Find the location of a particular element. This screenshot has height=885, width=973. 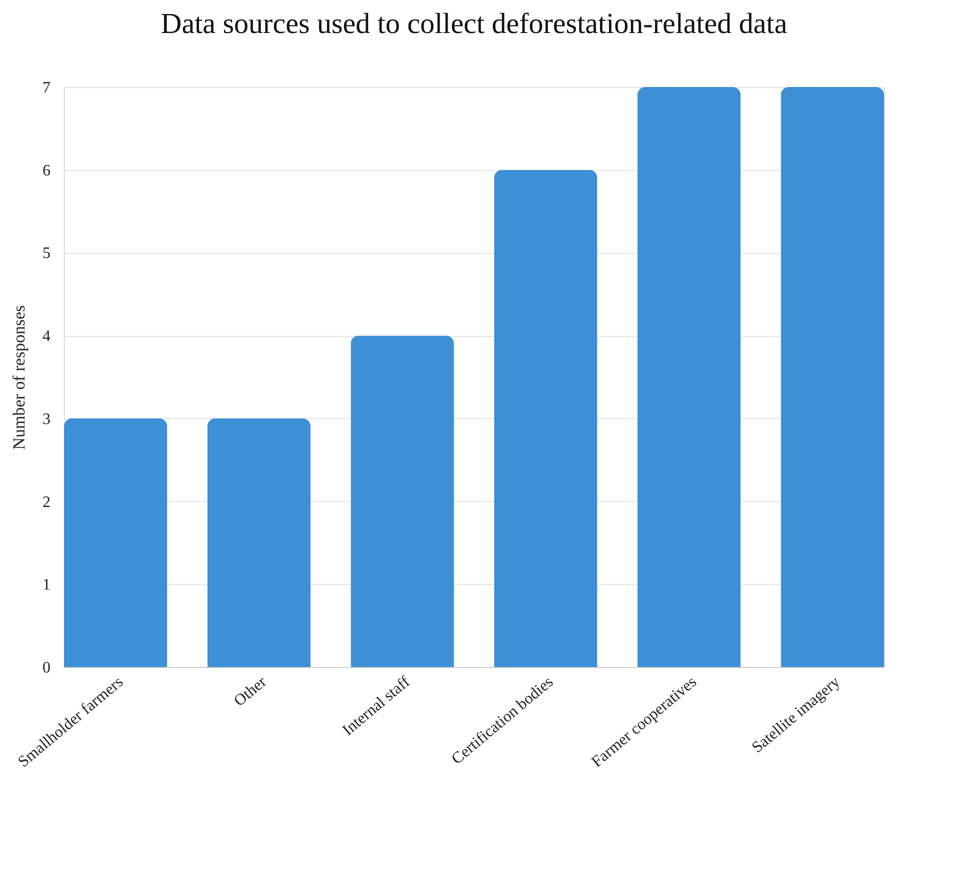

y-tick-label: 7 is located at coordinates (46, 88).